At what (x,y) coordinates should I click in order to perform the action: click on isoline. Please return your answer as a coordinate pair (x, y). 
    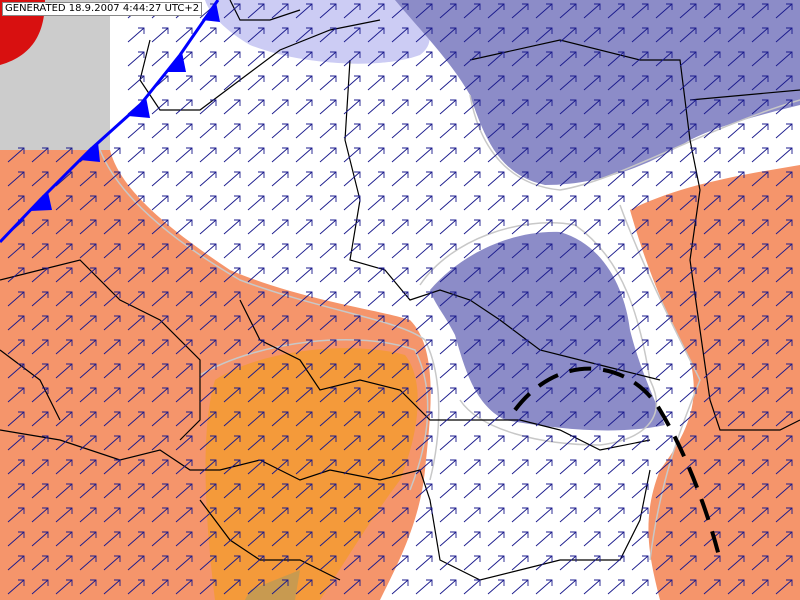
    Looking at the image, I should click on (538, 334).